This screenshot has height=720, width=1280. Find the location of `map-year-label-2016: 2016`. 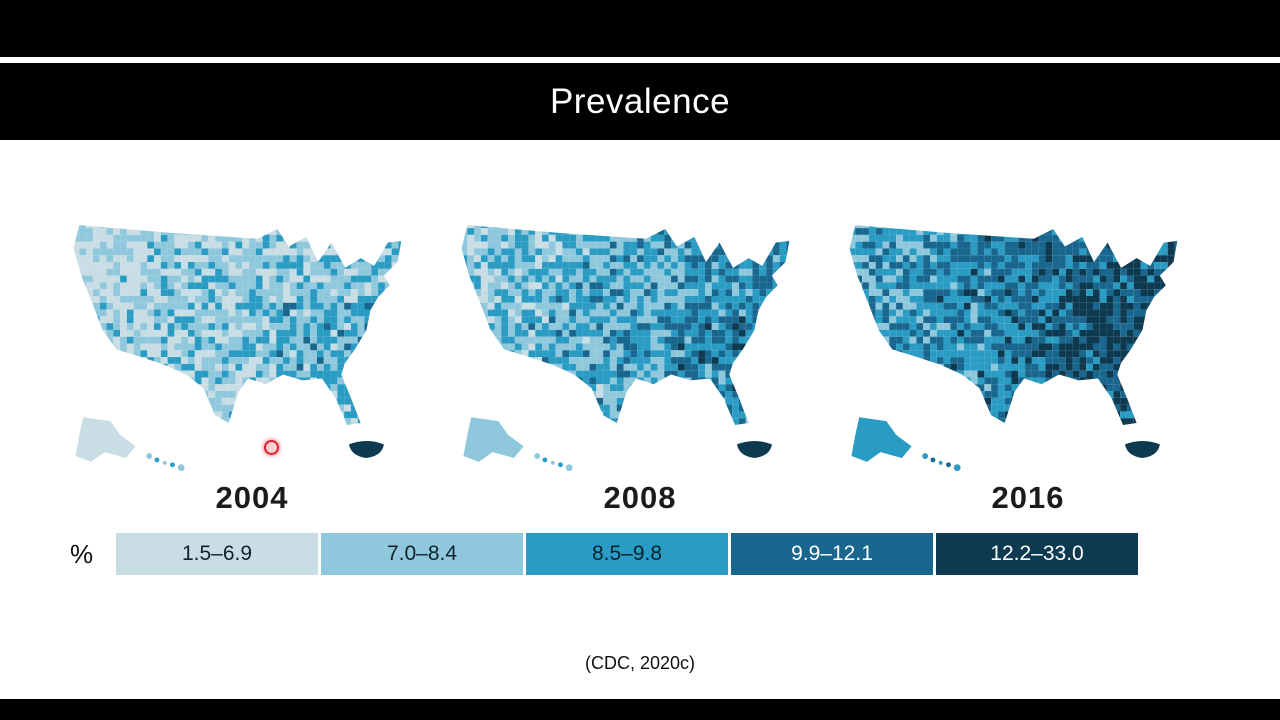

map-year-label-2016: 2016 is located at coordinates (1028, 497).